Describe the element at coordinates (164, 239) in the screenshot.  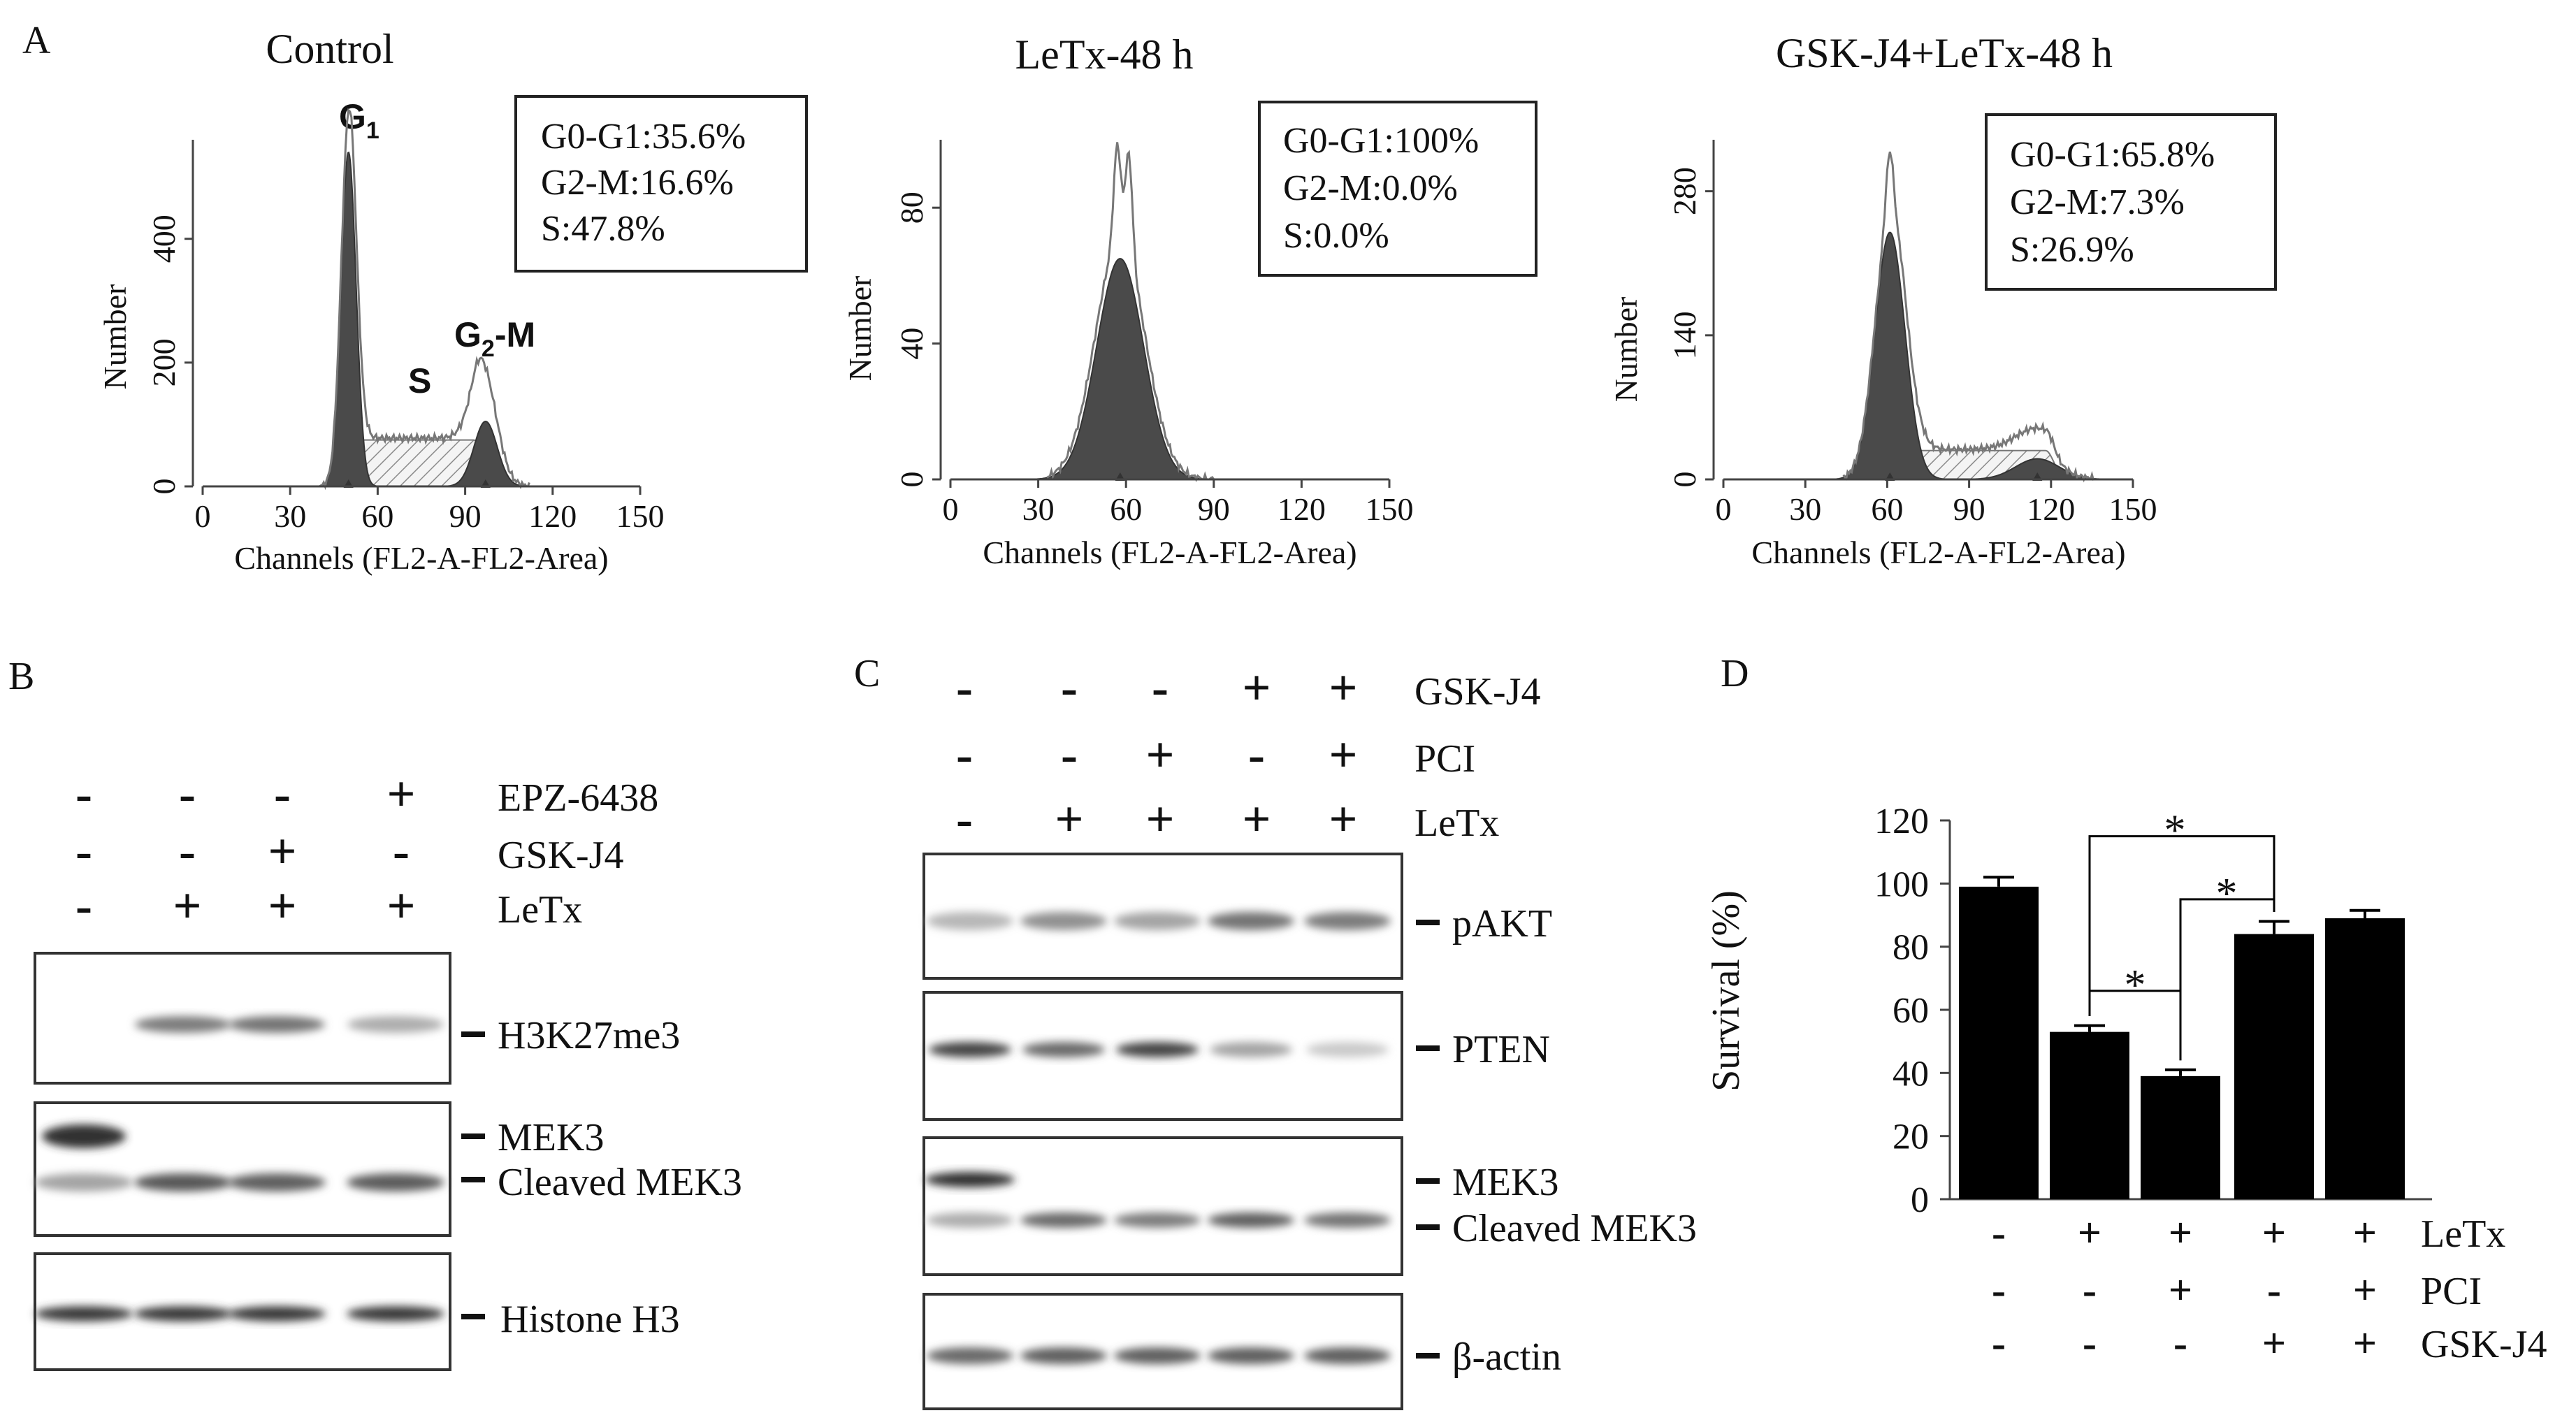
I see `y-tick-label: 400` at that location.